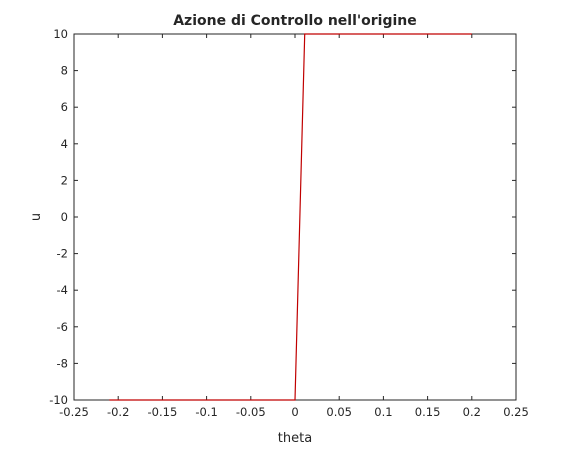 This screenshot has height=450, width=570. Describe the element at coordinates (62, 363) in the screenshot. I see `y-tick-label: -8` at that location.